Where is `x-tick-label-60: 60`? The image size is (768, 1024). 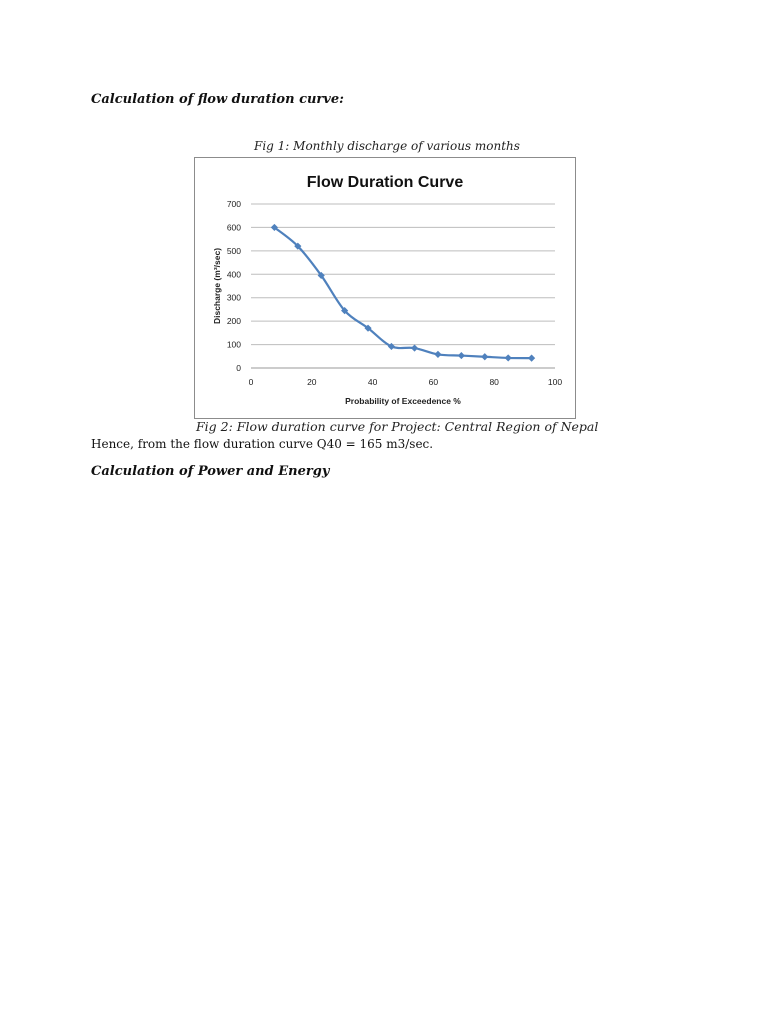
x-tick-label-60: 60 is located at coordinates (434, 382).